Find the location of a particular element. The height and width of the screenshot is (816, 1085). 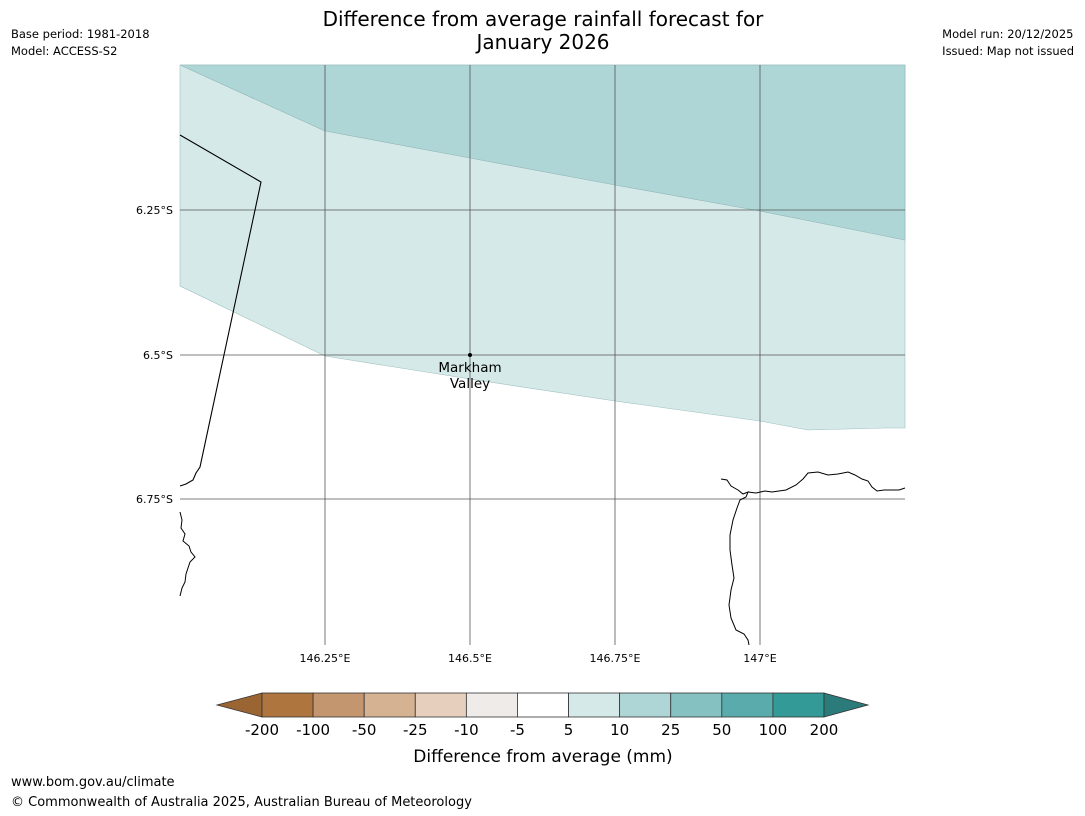

colorbar-tick-label: -100 is located at coordinates (313, 730).